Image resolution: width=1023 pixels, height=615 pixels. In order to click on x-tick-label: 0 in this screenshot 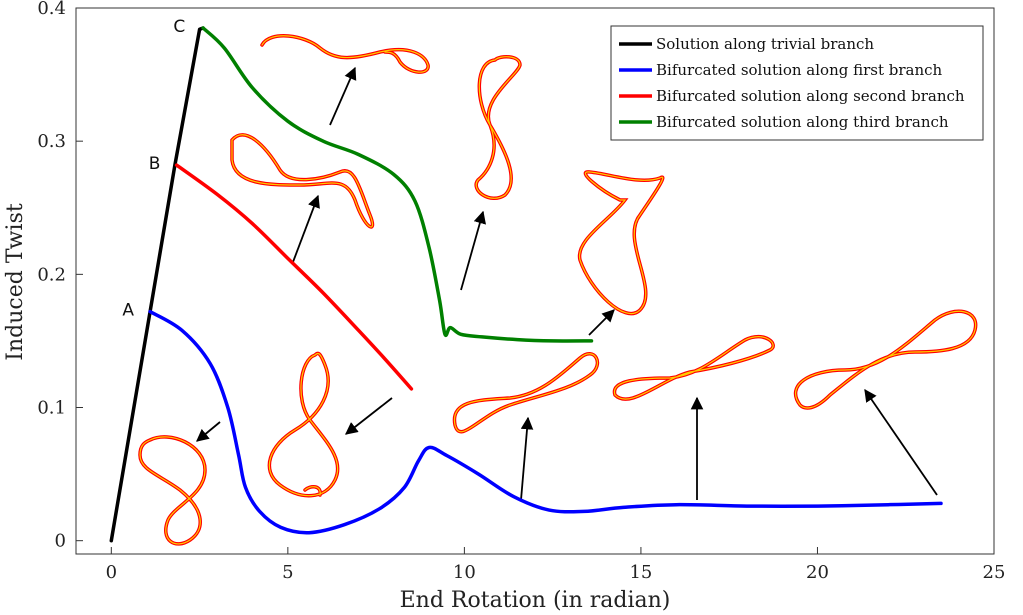, I will do `click(111, 572)`.